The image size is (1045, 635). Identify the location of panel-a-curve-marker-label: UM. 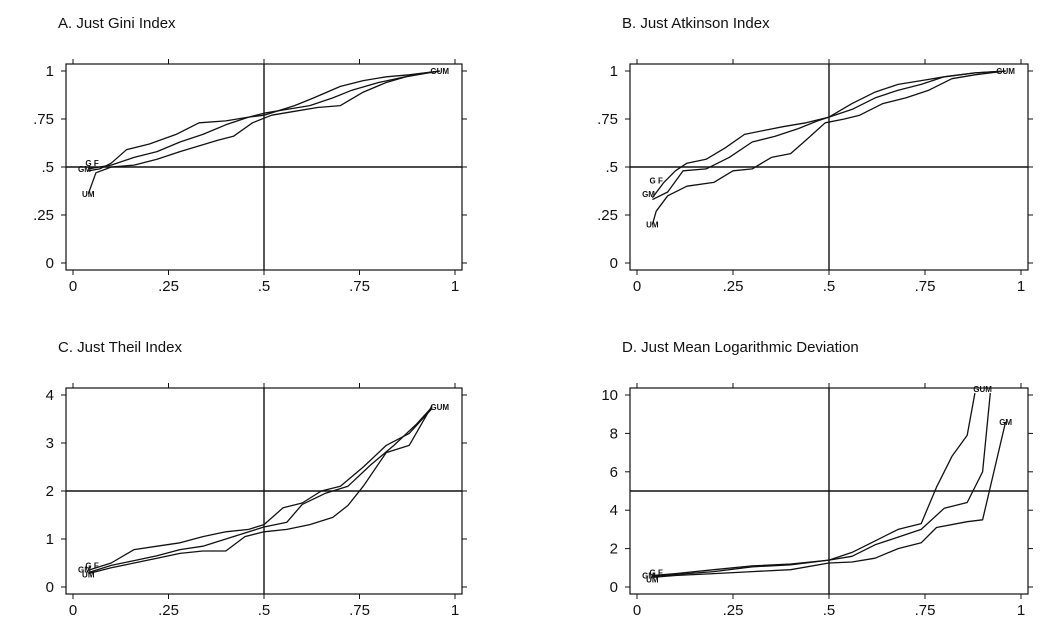
(88, 194).